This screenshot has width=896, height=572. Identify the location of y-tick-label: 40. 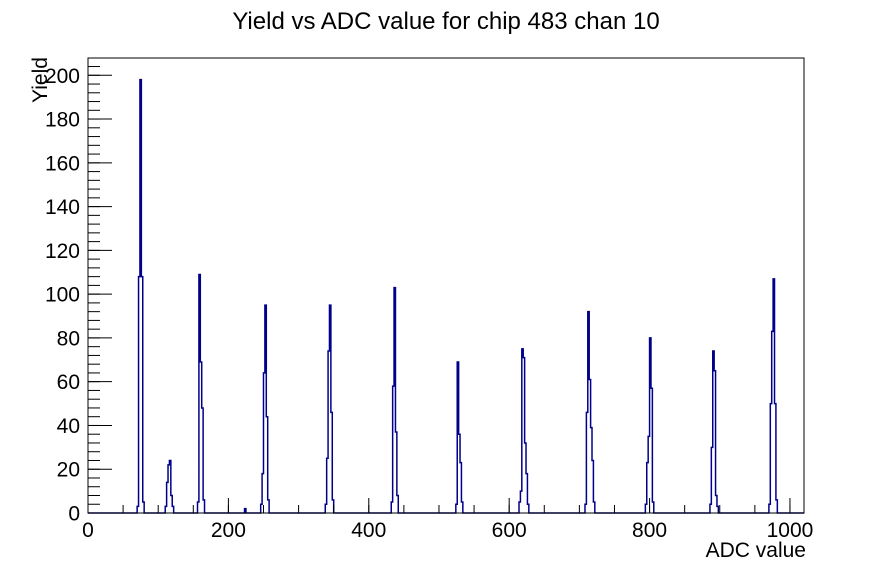
(68, 426).